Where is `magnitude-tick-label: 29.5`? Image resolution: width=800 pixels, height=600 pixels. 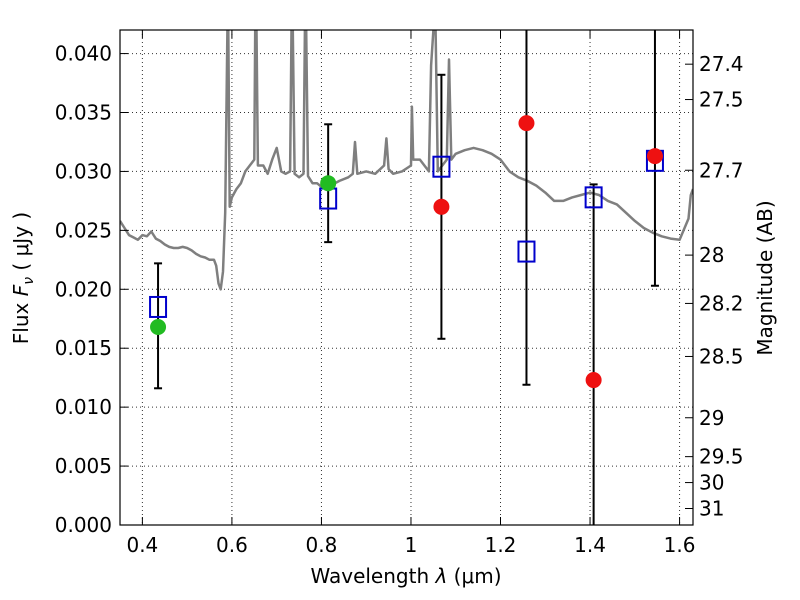 magnitude-tick-label: 29.5 is located at coordinates (721, 457).